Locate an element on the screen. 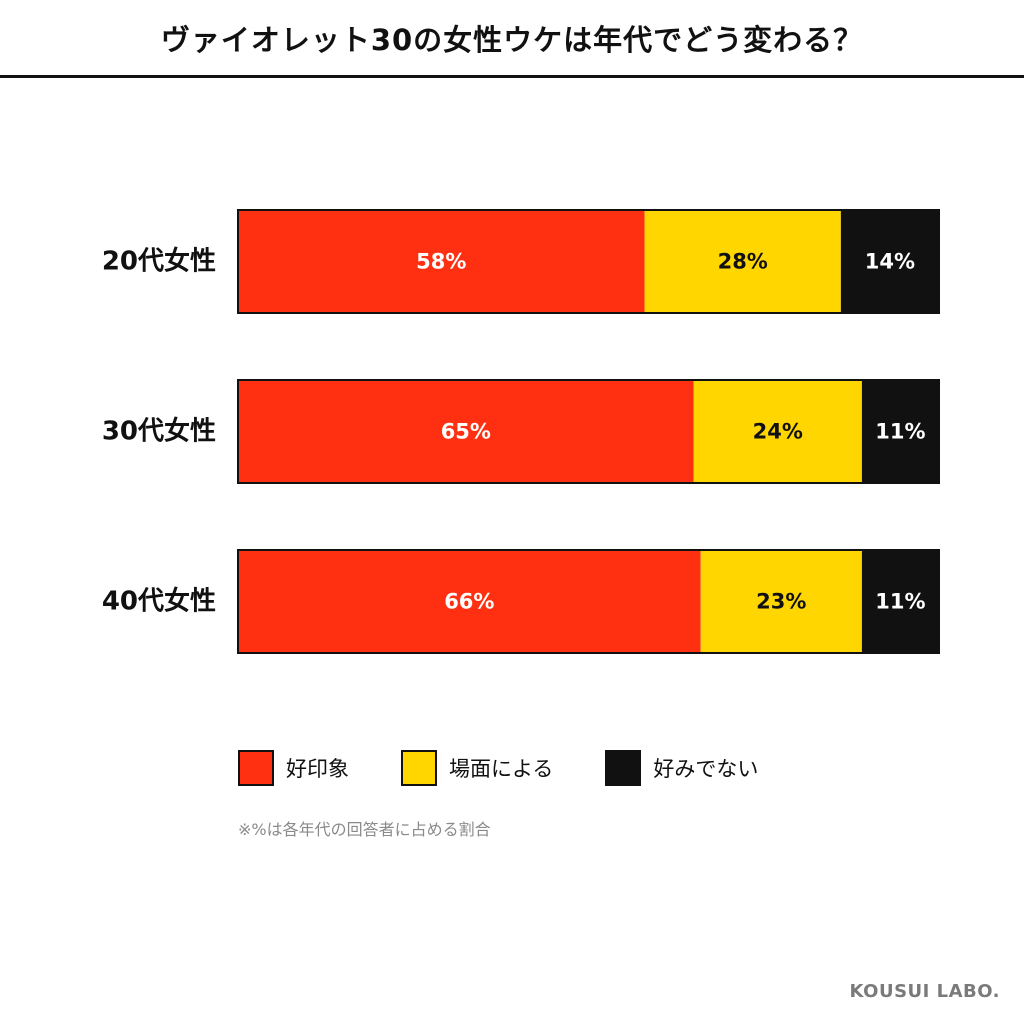 The width and height of the screenshot is (1024, 1024). data-label-0-2: 14% is located at coordinates (890, 262).